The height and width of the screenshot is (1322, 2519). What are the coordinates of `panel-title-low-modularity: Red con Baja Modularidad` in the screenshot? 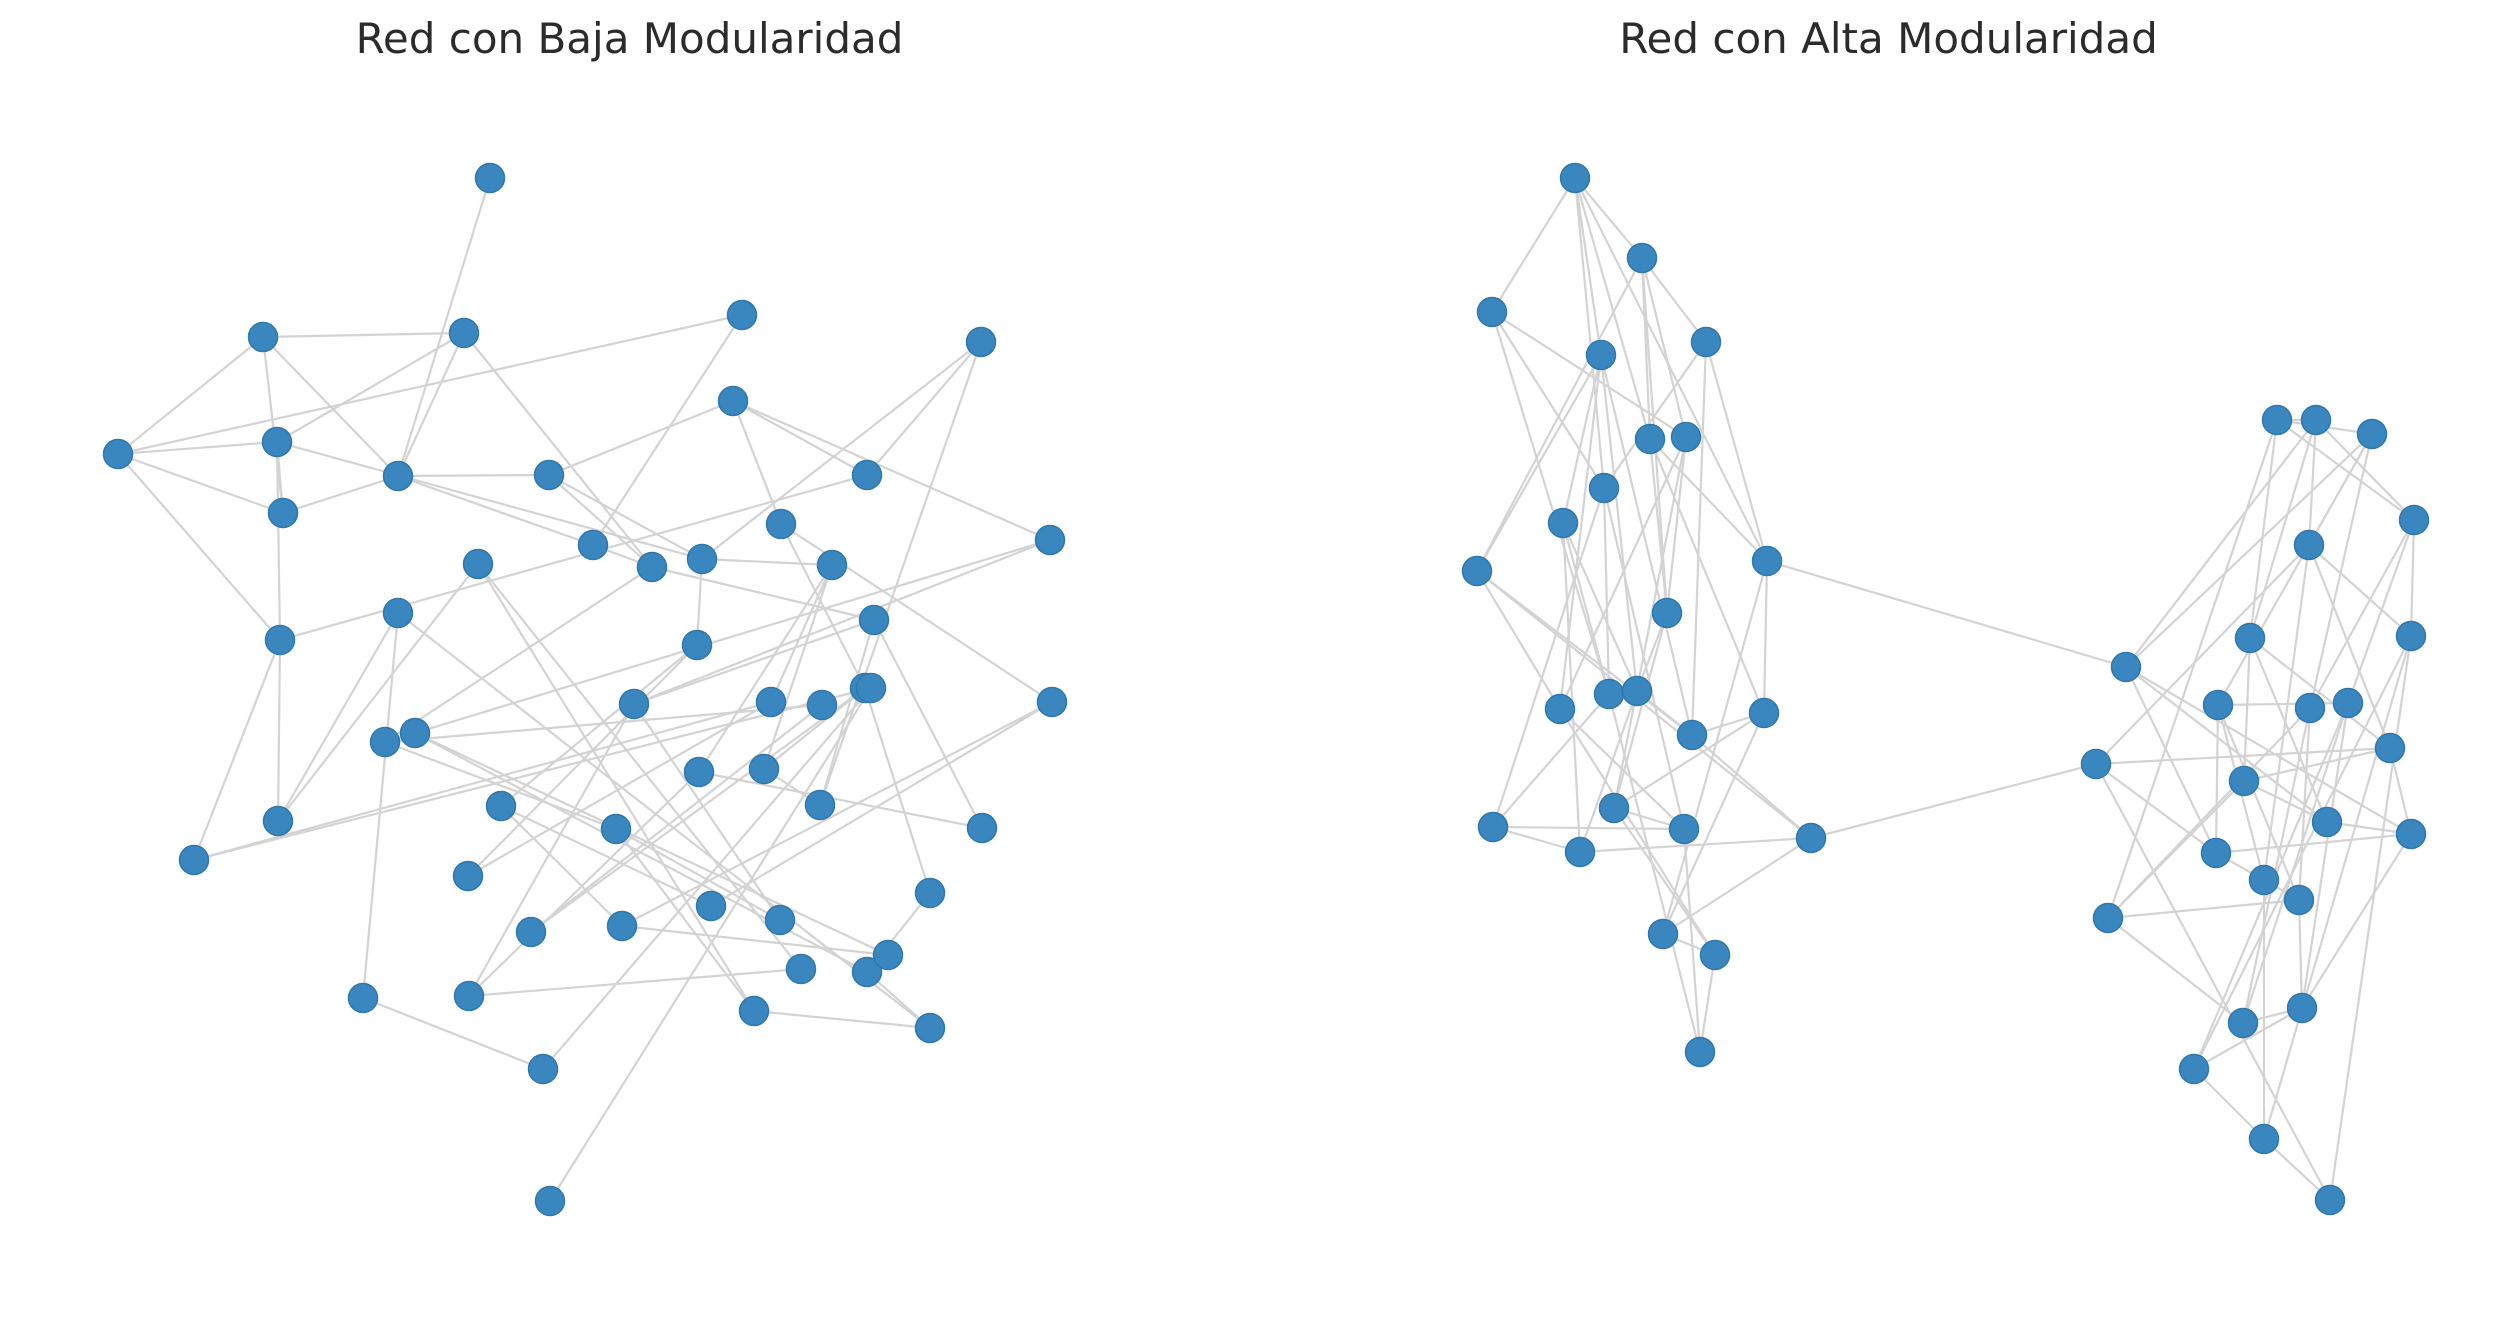 It's located at (629, 38).